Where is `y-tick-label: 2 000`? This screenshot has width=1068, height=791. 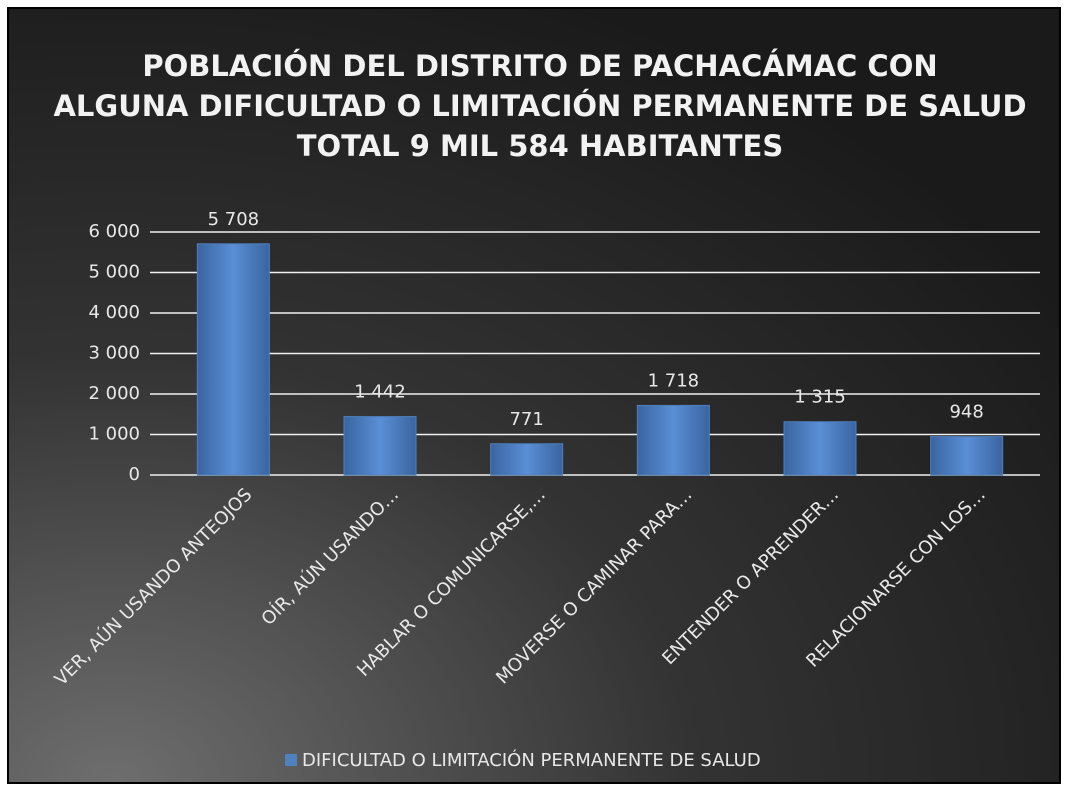 y-tick-label: 2 000 is located at coordinates (114, 393).